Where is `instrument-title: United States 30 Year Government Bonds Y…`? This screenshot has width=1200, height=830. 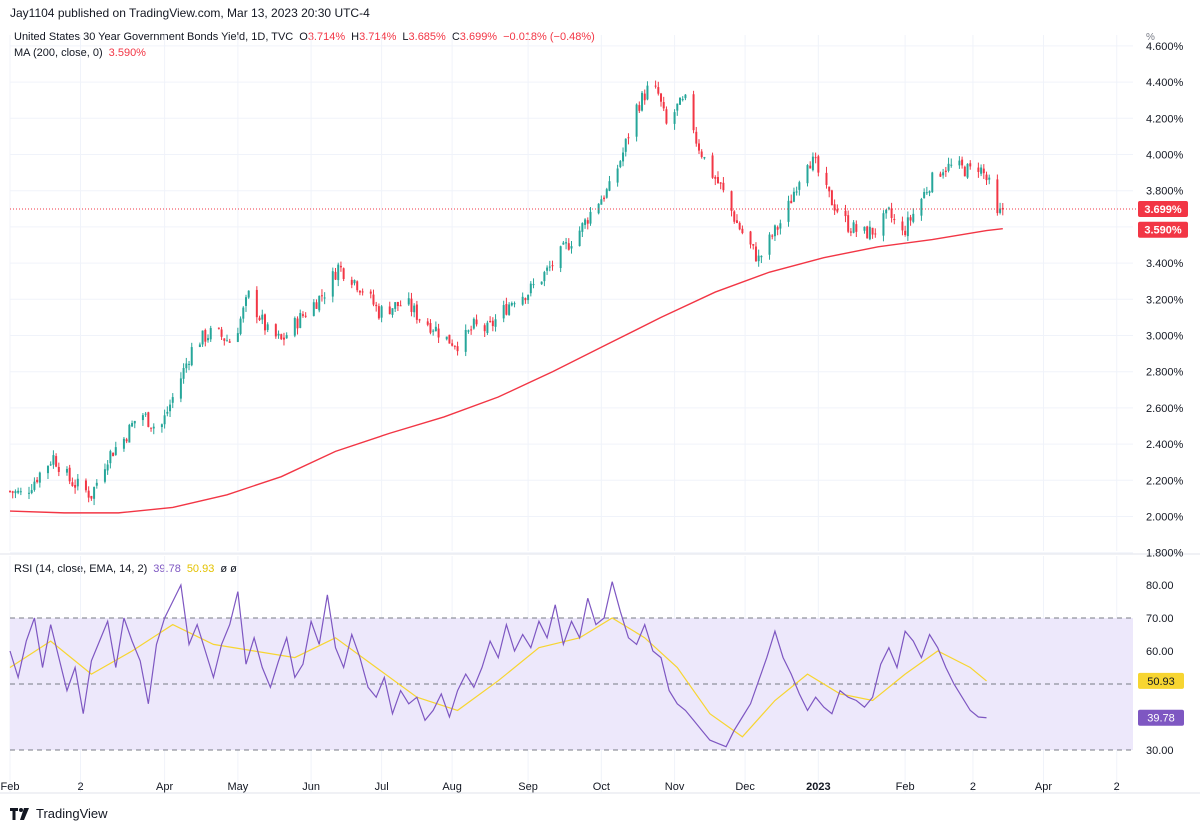
instrument-title: United States 30 Year Government Bonds Y… is located at coordinates (154, 37).